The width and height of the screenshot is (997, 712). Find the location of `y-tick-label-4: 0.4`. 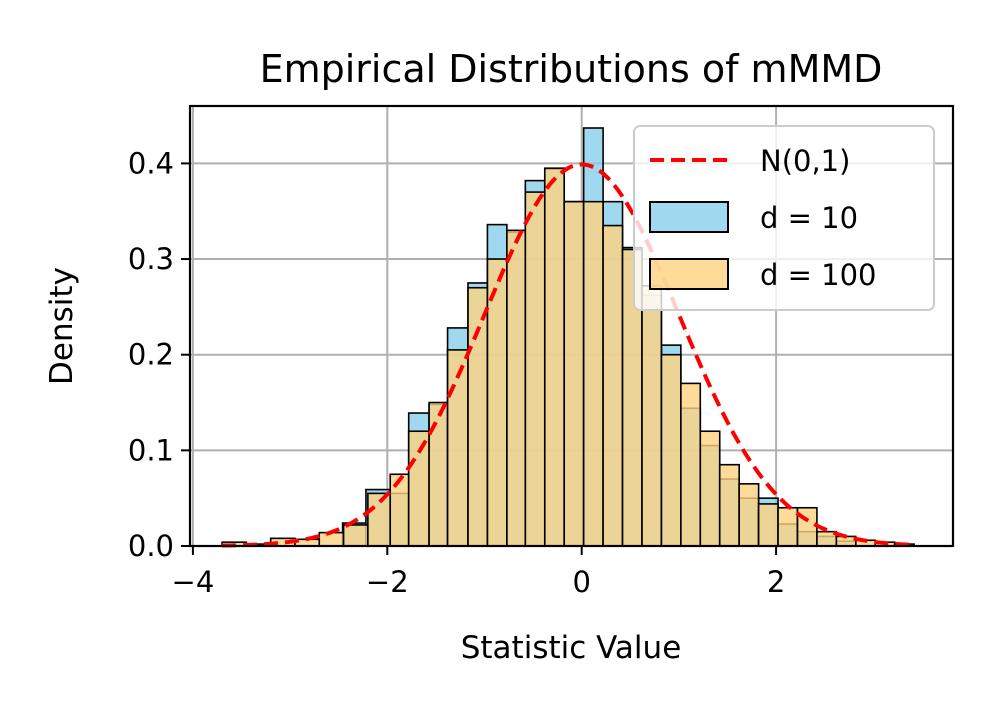

y-tick-label-4: 0.4 is located at coordinates (151, 163).